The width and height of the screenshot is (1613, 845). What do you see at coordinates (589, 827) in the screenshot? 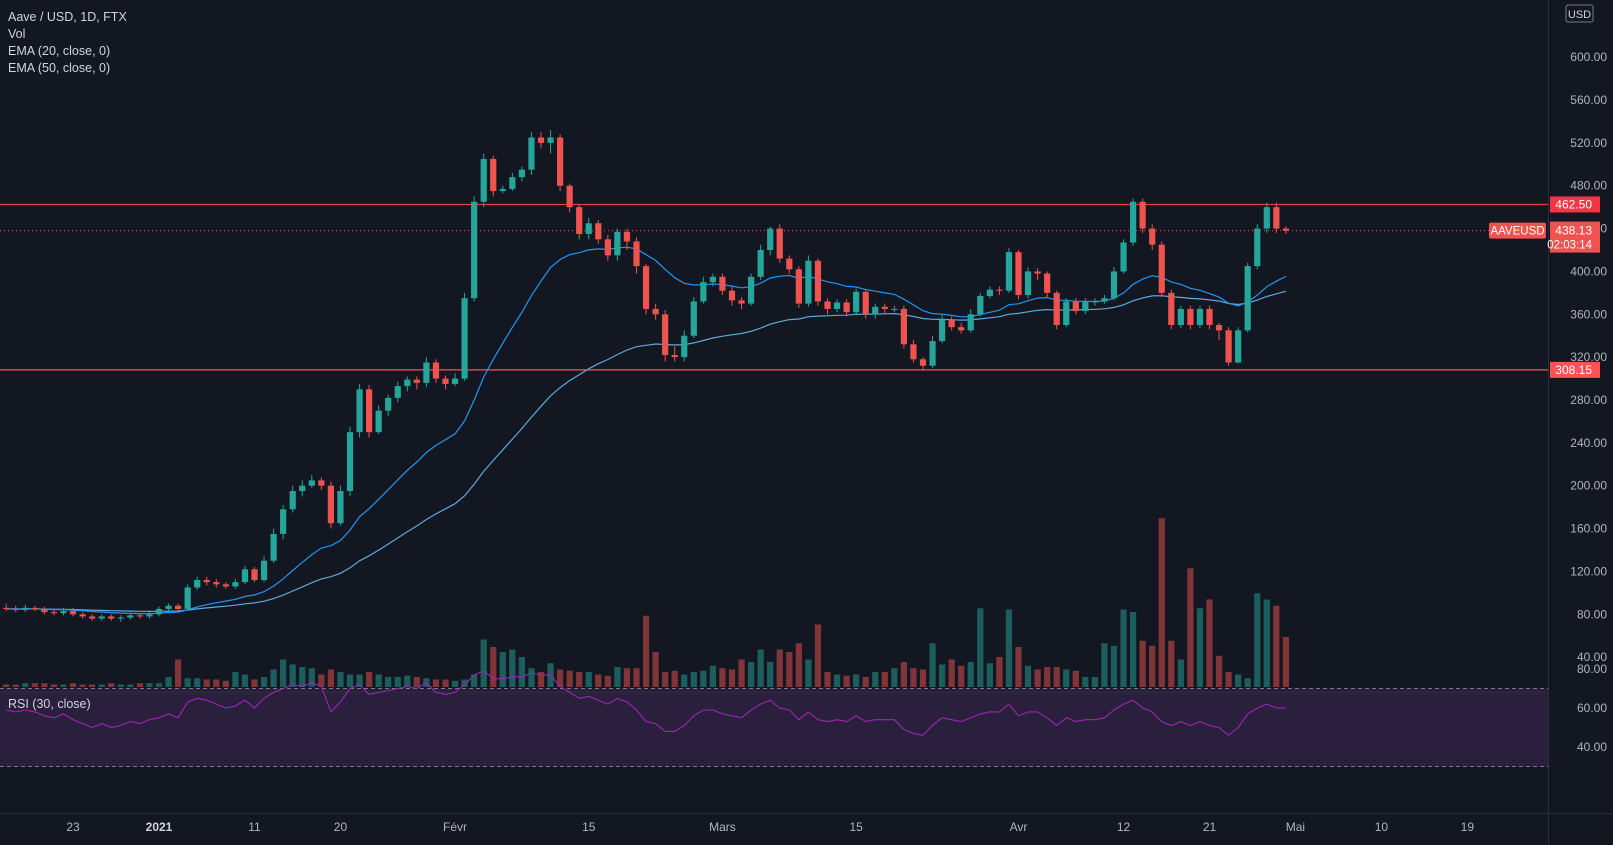
I see `time-tick-label: 15` at bounding box center [589, 827].